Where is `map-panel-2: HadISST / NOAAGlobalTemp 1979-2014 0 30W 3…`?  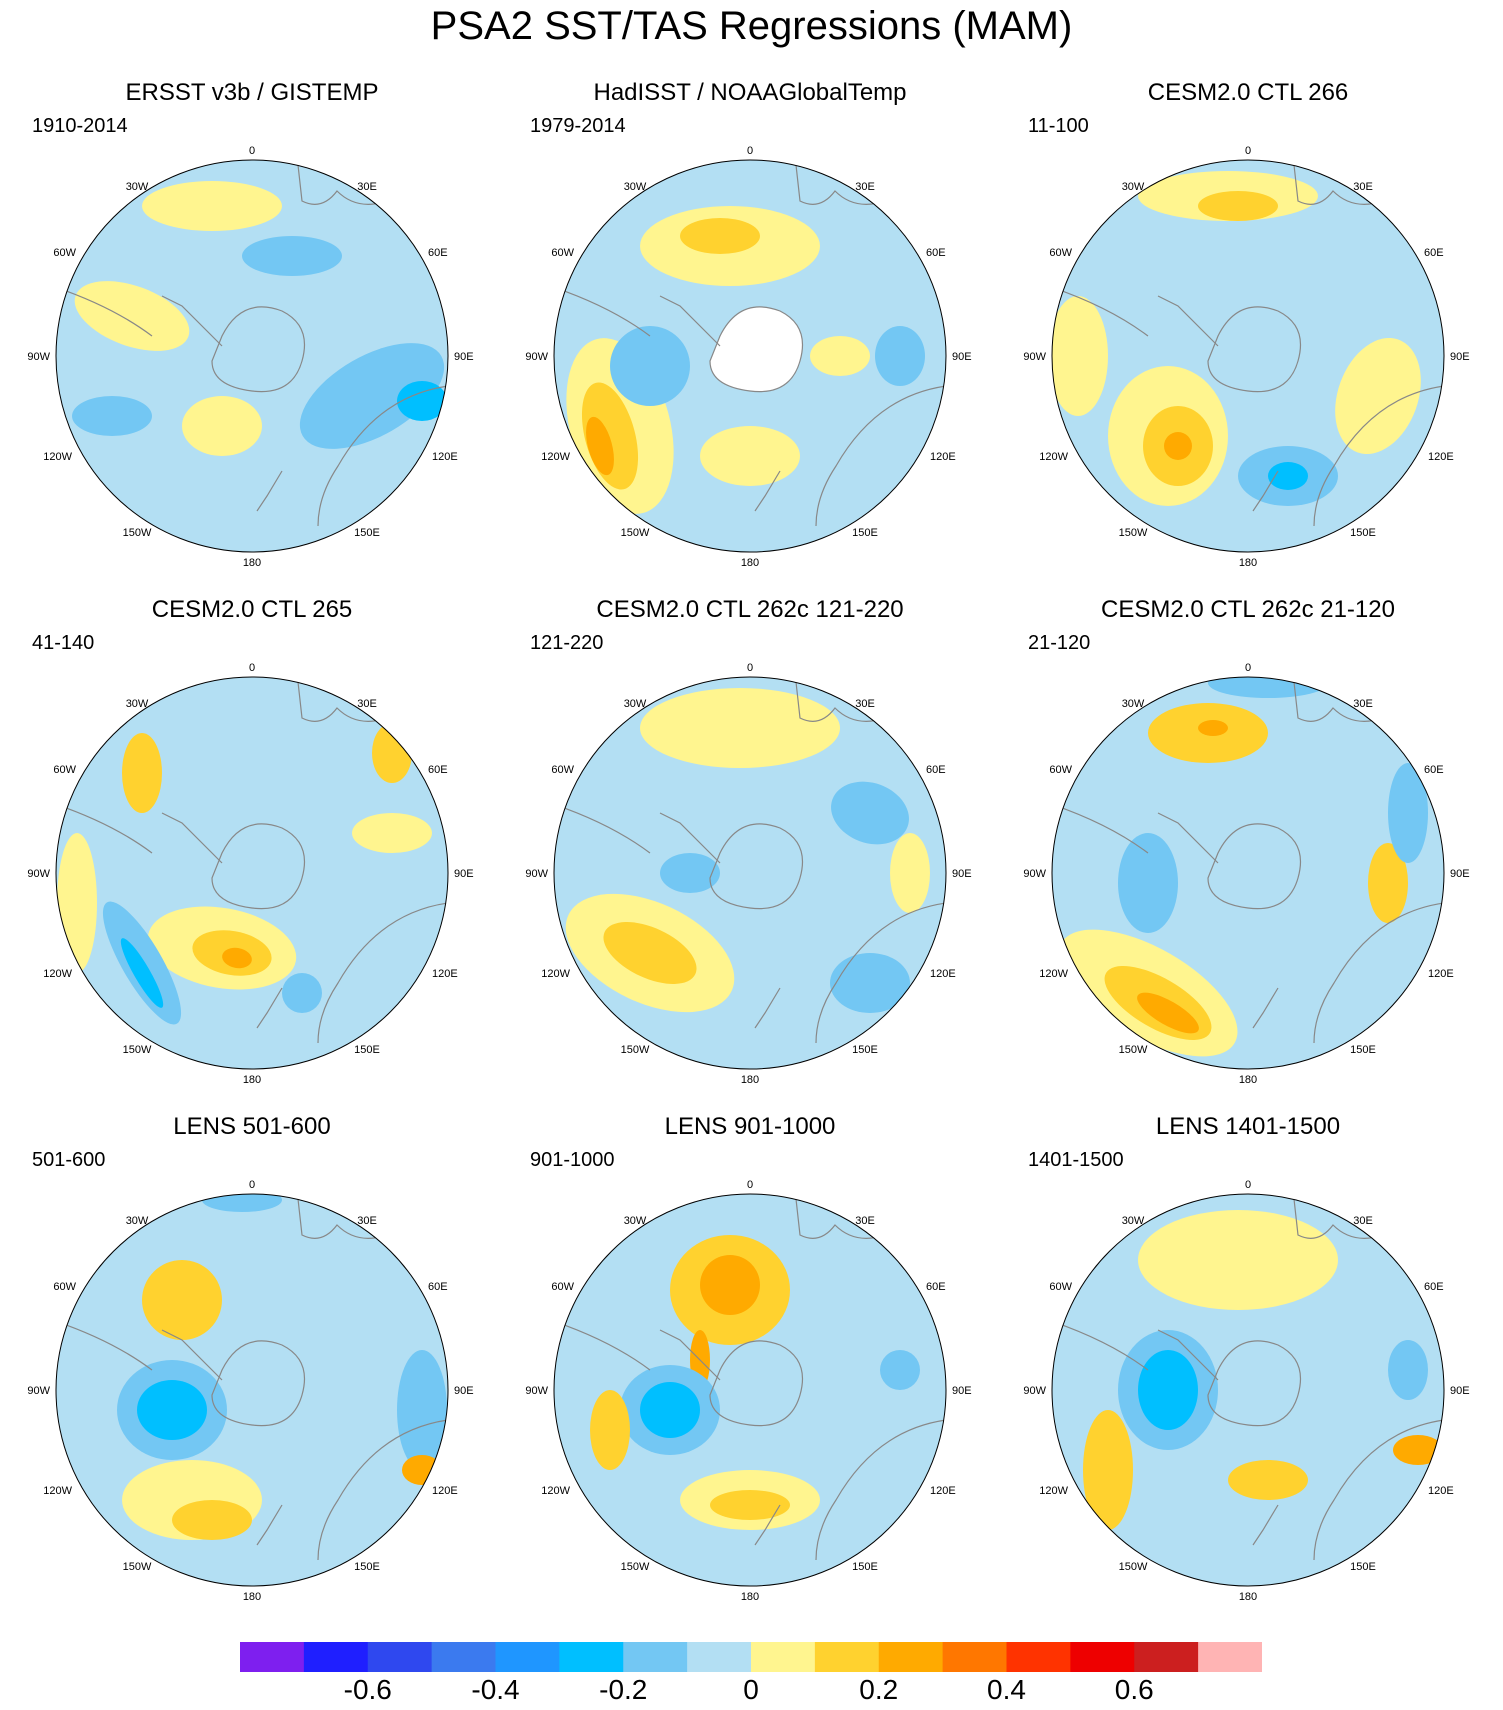
map-panel-2: HadISST / NOAAGlobalTemp 1979-2014 0 30W 3… is located at coordinates (750, 333).